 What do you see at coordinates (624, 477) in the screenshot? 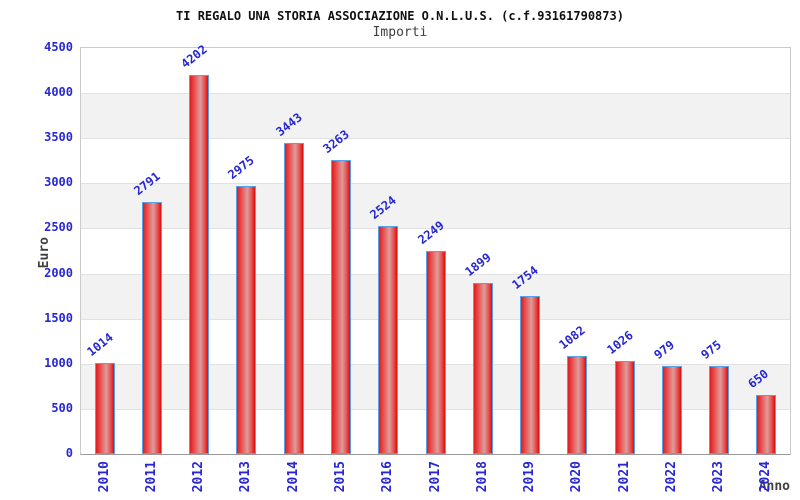
I see `x-tick-label: 2021` at bounding box center [624, 477].